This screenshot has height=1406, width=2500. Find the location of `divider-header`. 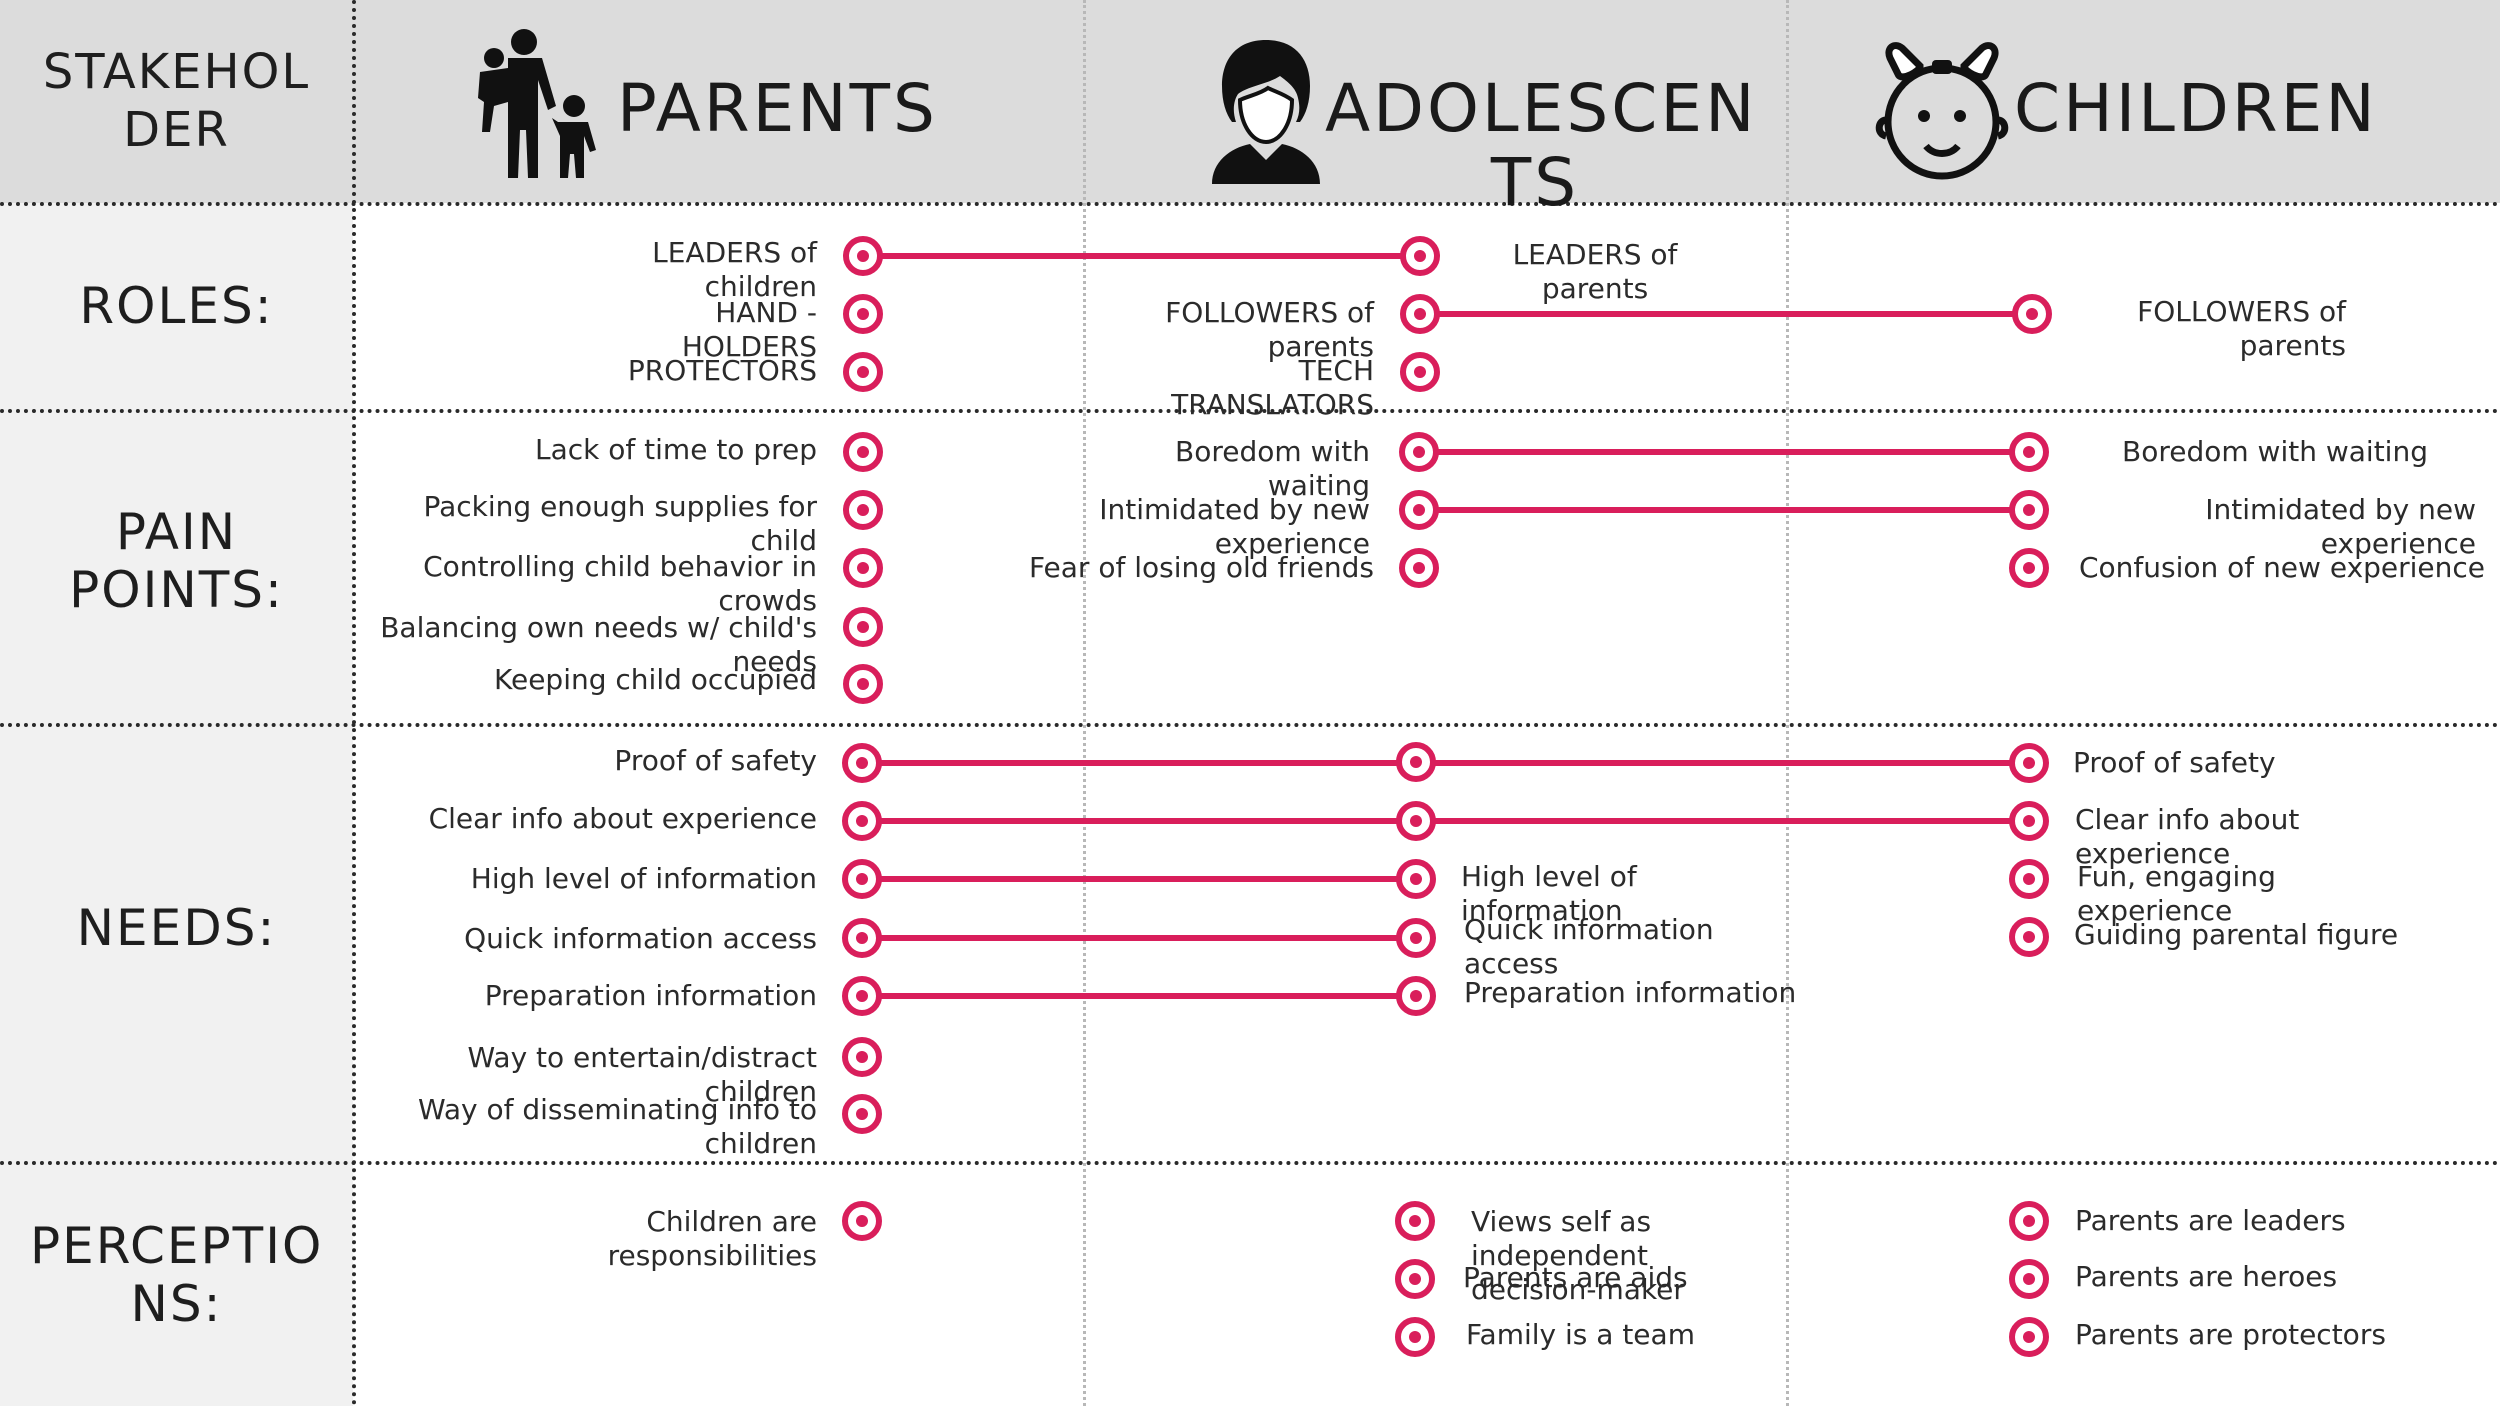

divider-header is located at coordinates (1250, 204).